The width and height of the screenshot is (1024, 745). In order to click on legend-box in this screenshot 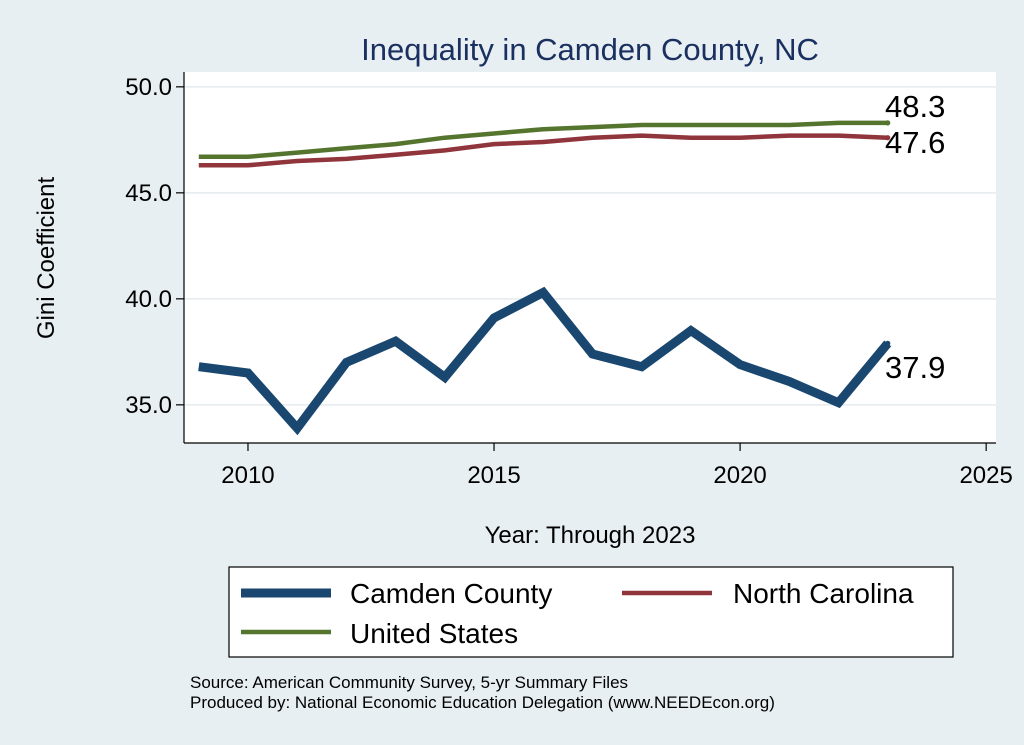, I will do `click(591, 612)`.